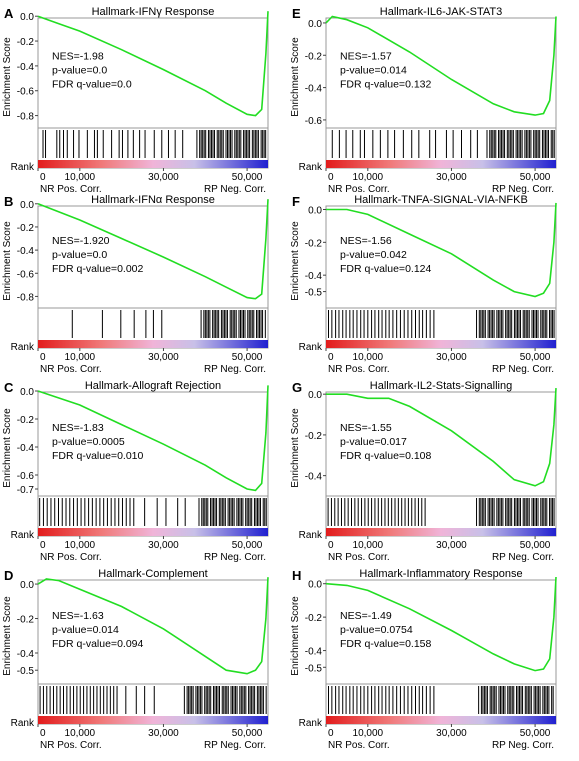  What do you see at coordinates (373, 442) in the screenshot?
I see `stat-line: p-value=0.017` at bounding box center [373, 442].